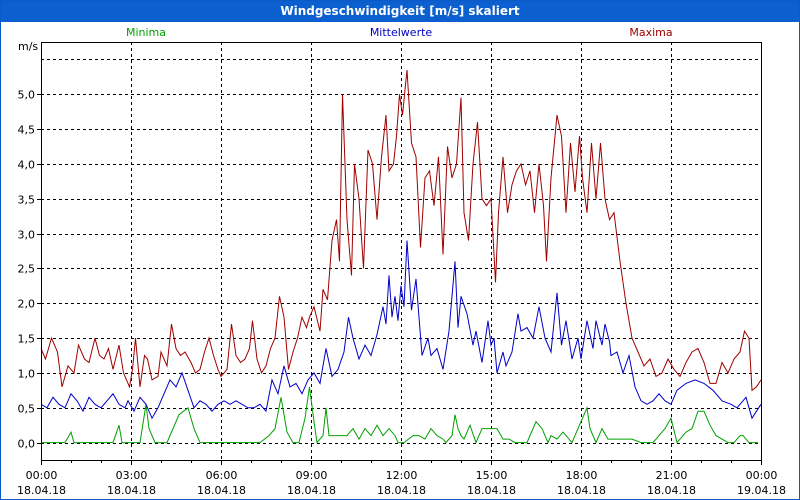 The width and height of the screenshot is (800, 500). What do you see at coordinates (399, 415) in the screenshot?
I see `series-minima` at bounding box center [399, 415].